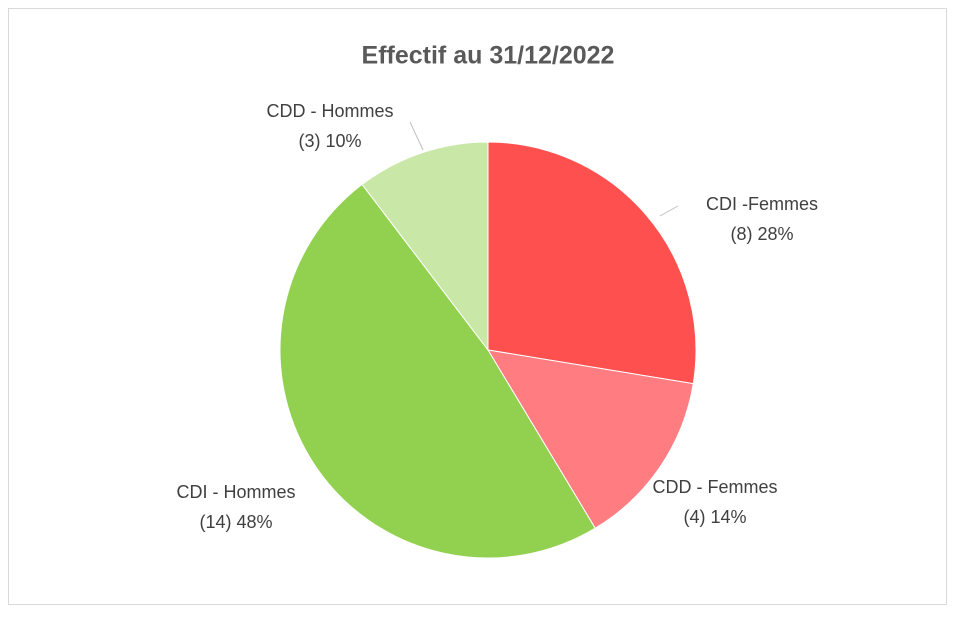  What do you see at coordinates (329, 141) in the screenshot?
I see `slice-value-label: (3) 10%` at bounding box center [329, 141].